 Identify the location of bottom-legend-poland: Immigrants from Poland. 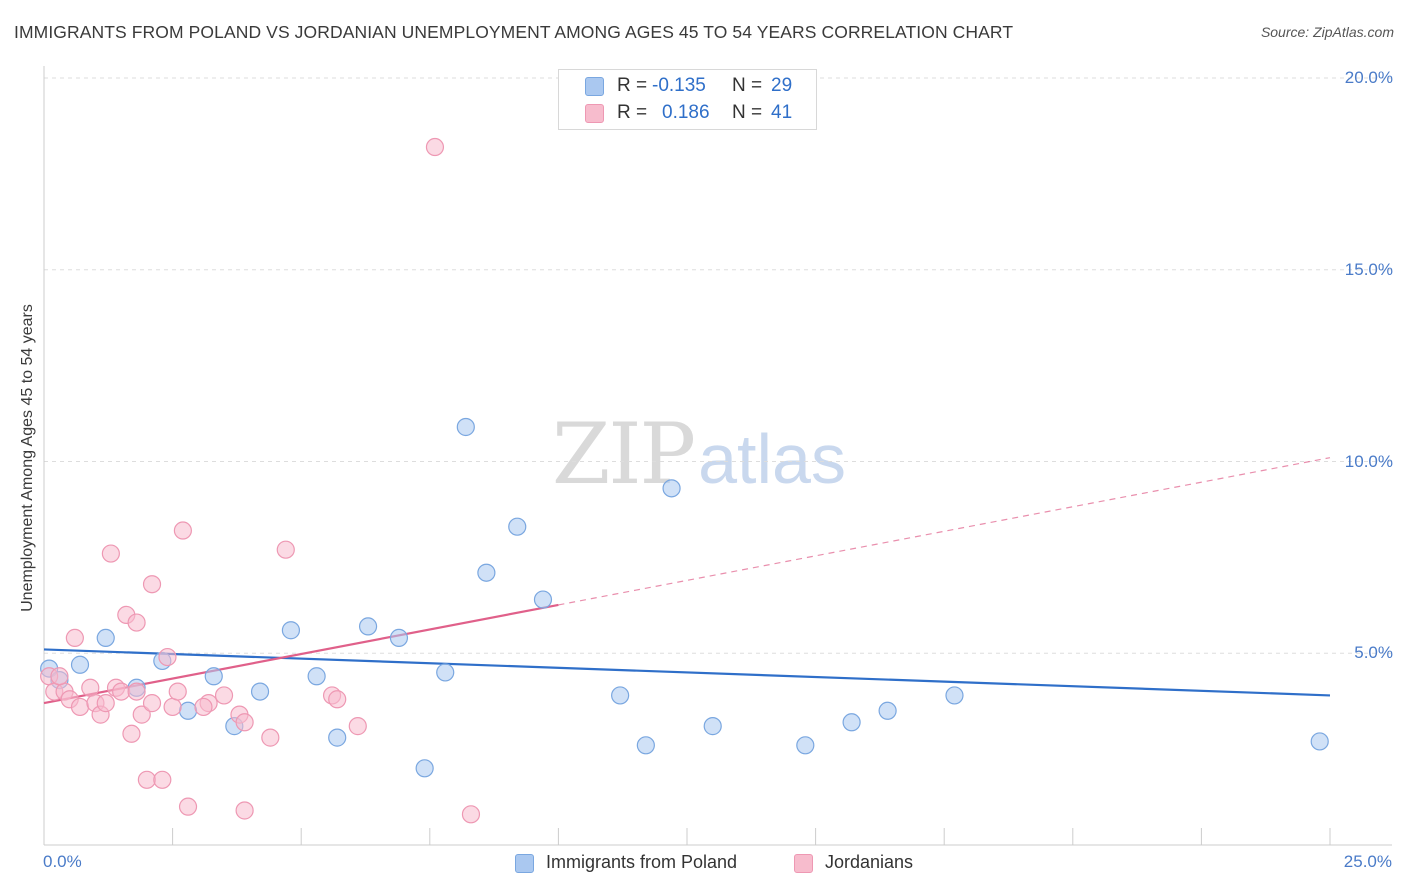
(642, 862).